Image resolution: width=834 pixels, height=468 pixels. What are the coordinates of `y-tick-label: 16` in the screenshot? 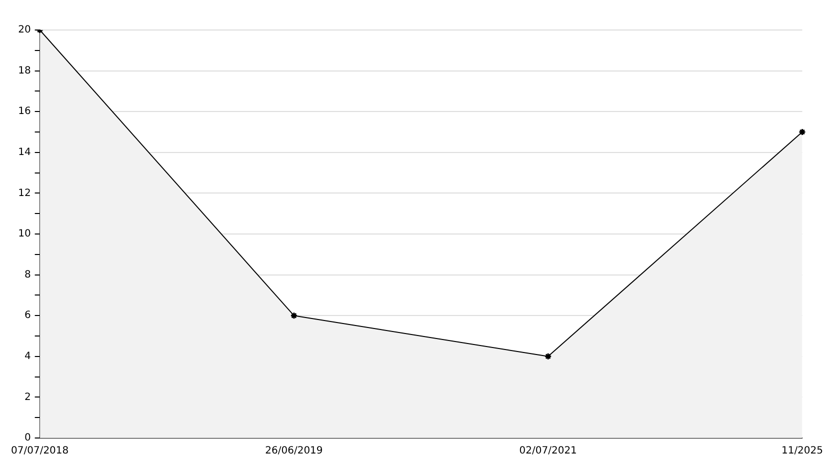 It's located at (24, 112).